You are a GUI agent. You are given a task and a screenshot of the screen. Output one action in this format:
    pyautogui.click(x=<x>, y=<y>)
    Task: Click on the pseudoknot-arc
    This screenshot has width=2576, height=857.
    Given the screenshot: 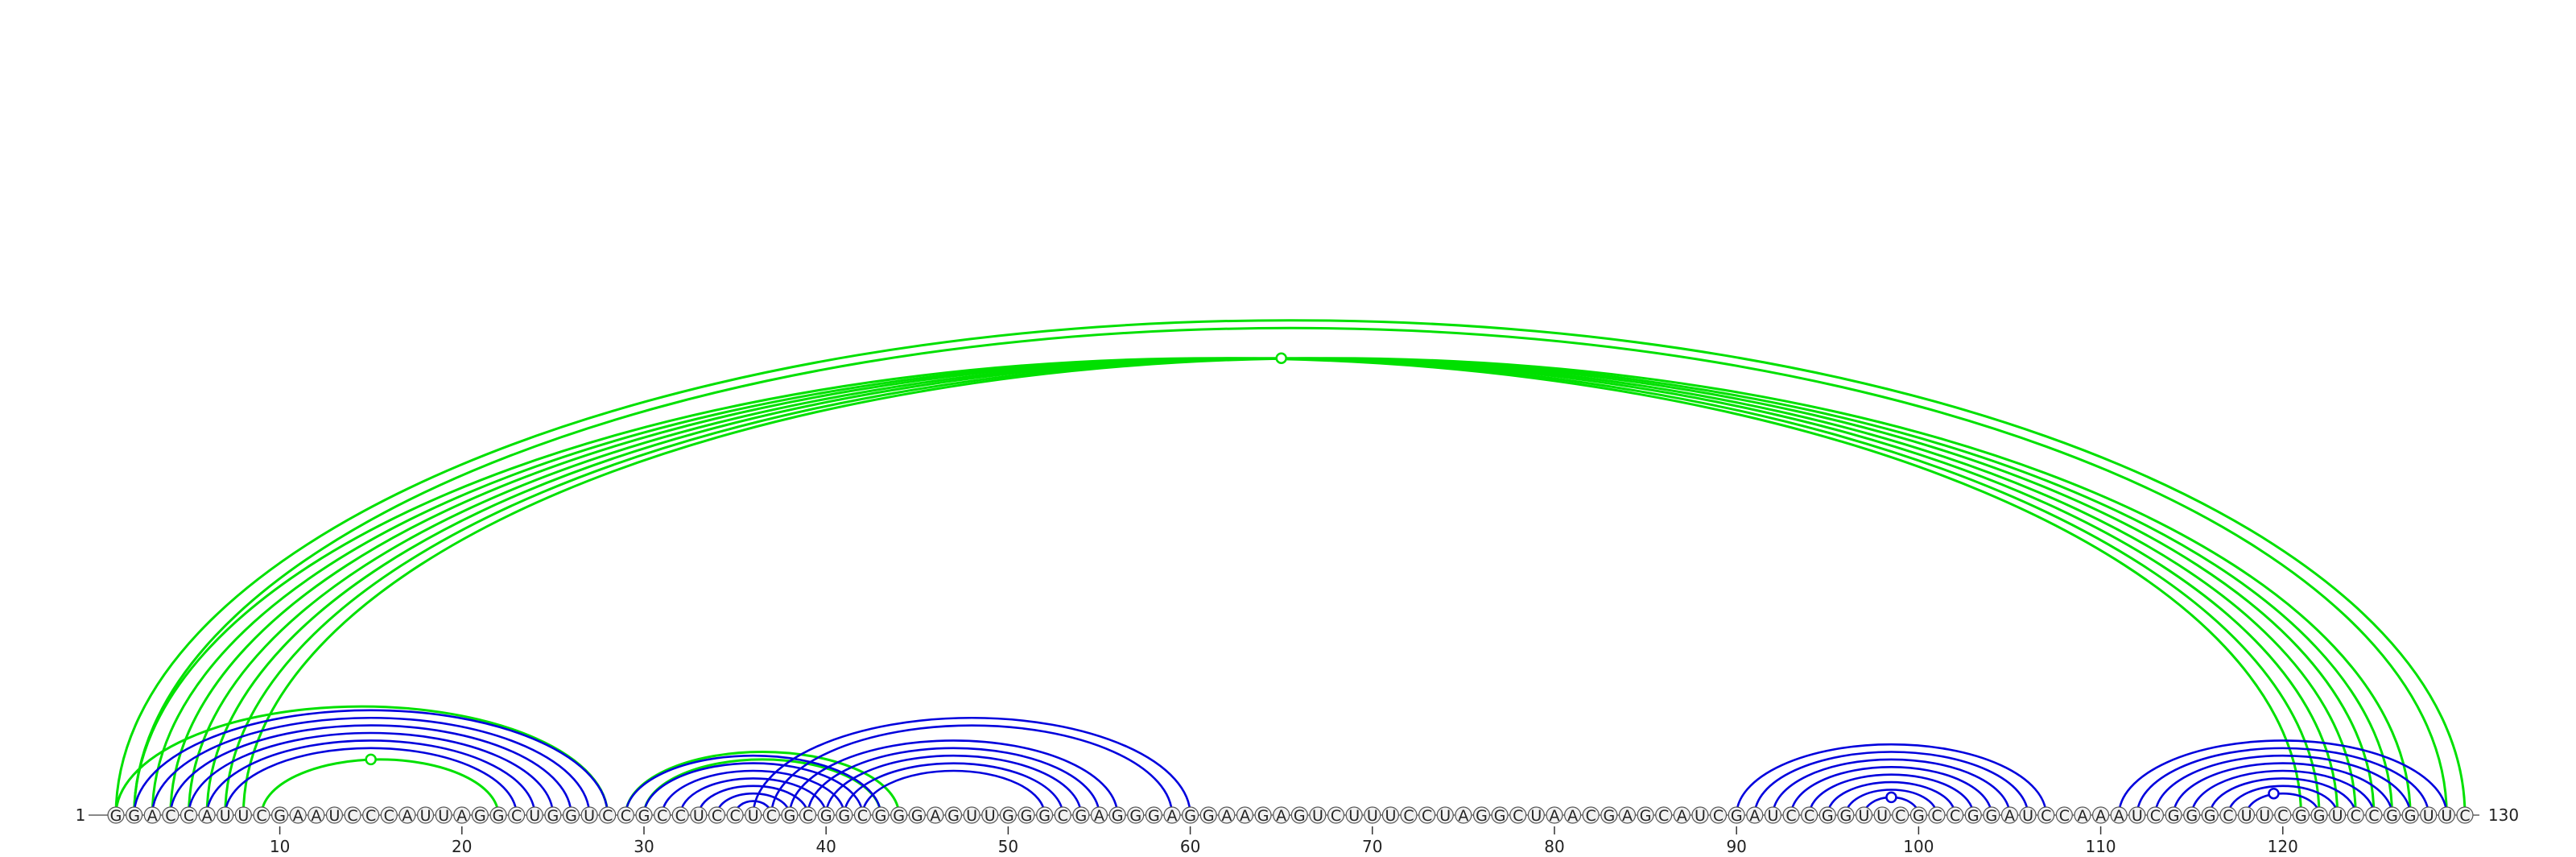 What is the action you would take?
    pyautogui.click(x=380, y=787)
    